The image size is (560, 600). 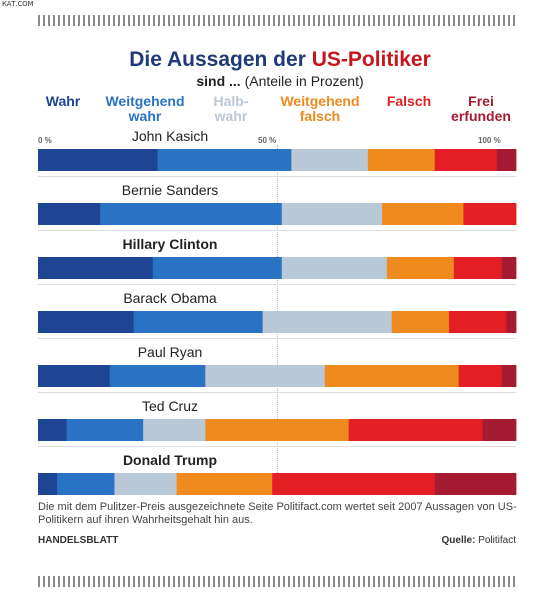 What do you see at coordinates (18, 4) in the screenshot?
I see `watermark-logo: КАТ.COM` at bounding box center [18, 4].